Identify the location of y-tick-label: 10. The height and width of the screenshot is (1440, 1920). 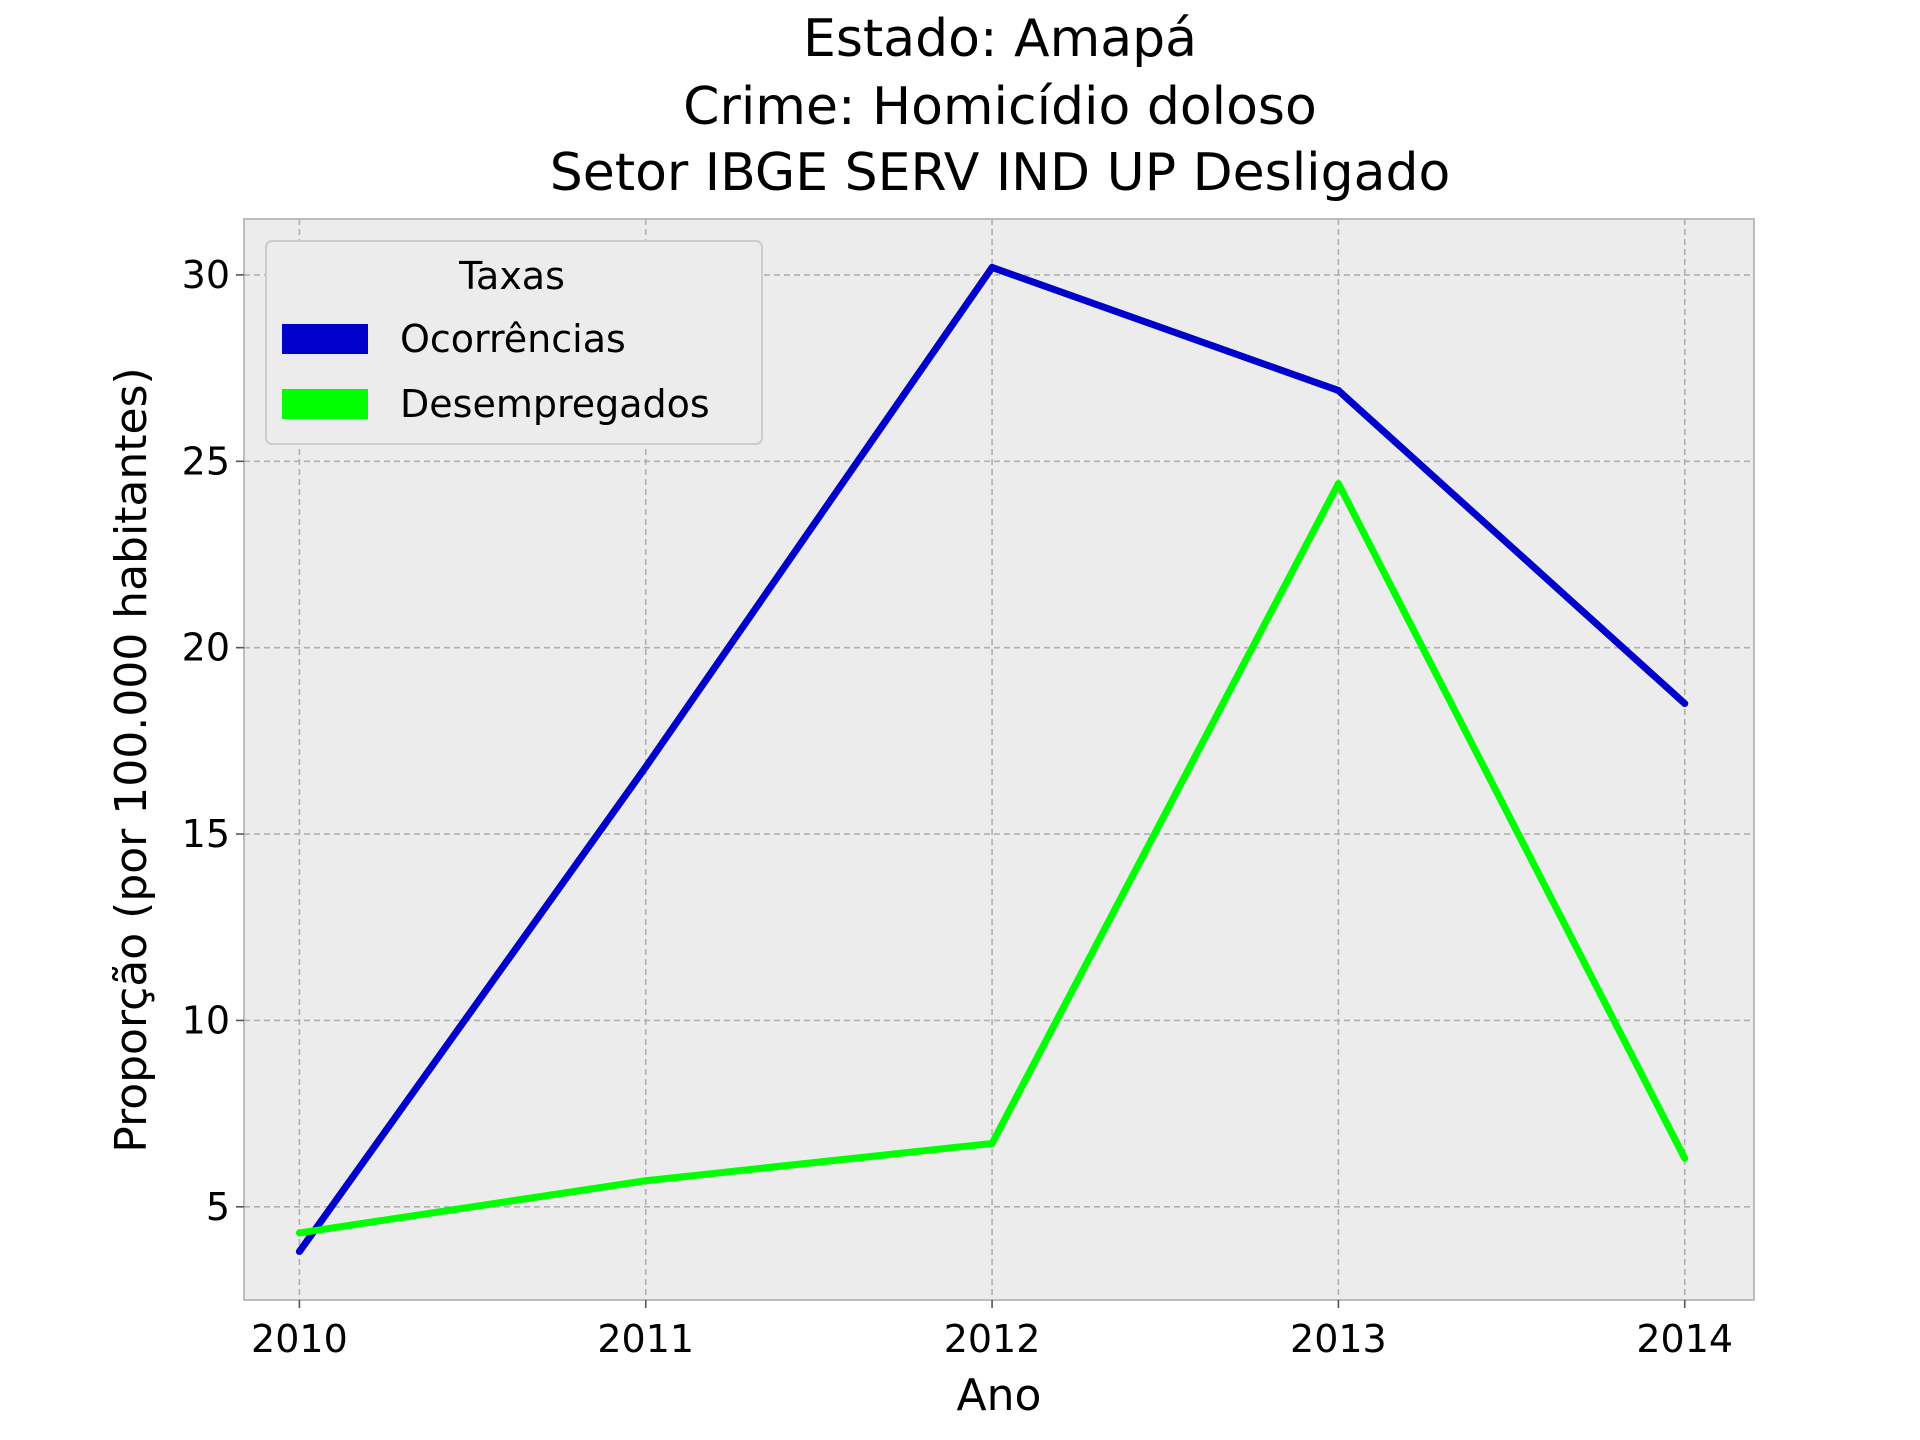
(206, 1020).